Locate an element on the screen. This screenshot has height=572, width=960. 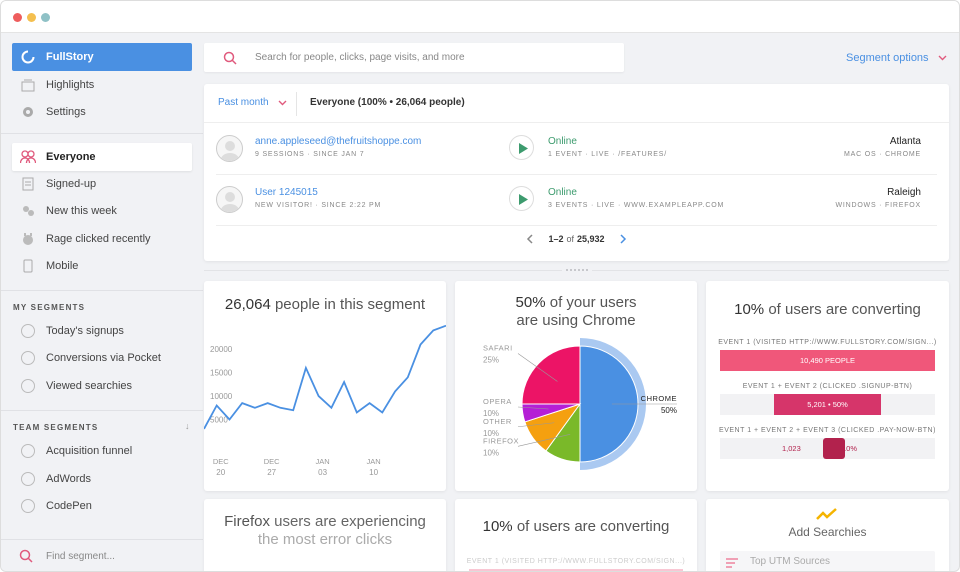
segment-summary: Everyone (100% • 26,064 people) is located at coordinates (387, 102).